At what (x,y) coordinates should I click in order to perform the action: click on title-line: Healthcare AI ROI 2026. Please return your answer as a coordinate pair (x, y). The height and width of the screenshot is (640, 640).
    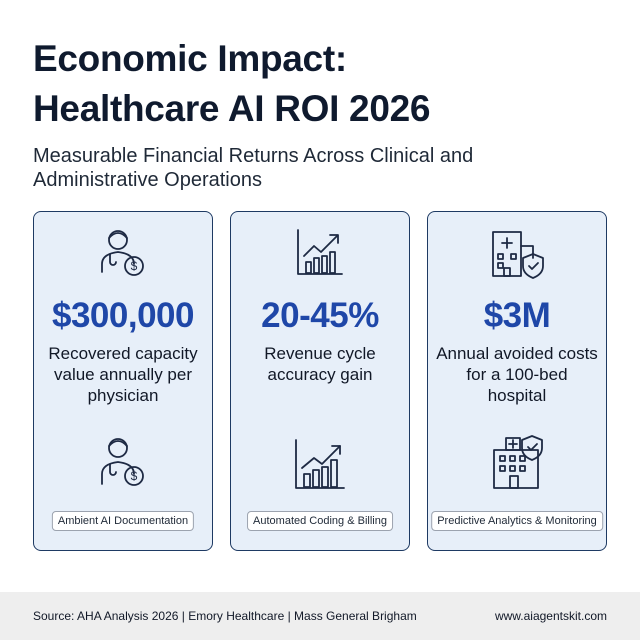
    Looking at the image, I should click on (232, 108).